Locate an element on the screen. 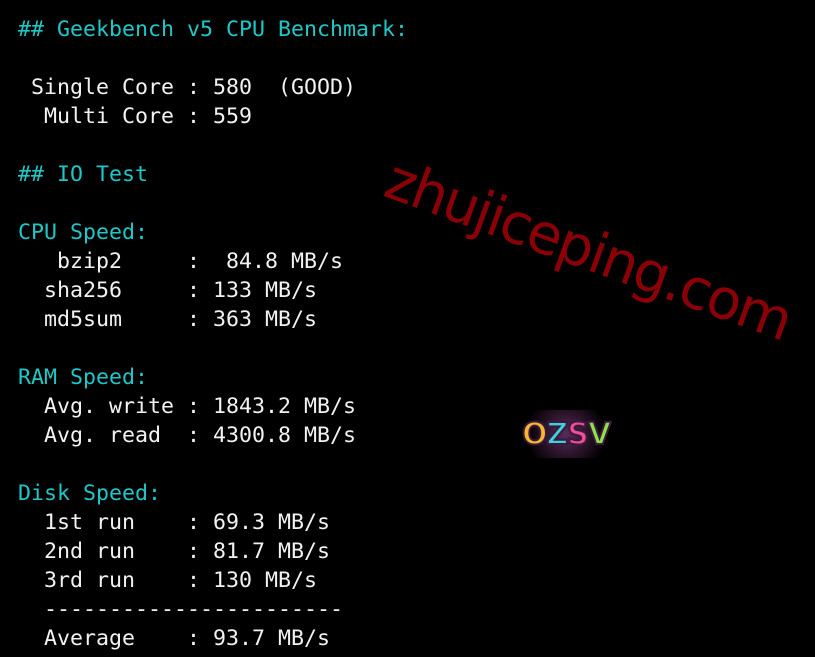  logo-letter: Z is located at coordinates (557, 434).